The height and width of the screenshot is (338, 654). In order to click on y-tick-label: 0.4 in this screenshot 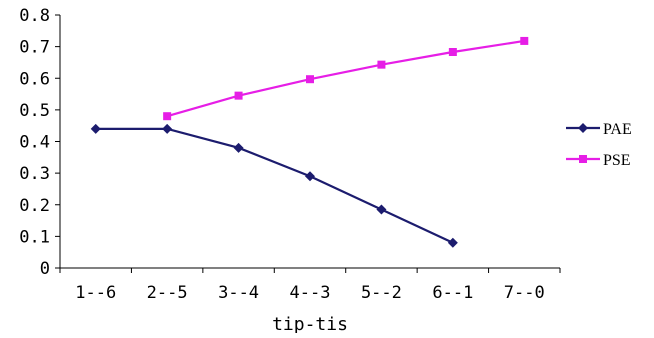, I will do `click(34, 143)`.